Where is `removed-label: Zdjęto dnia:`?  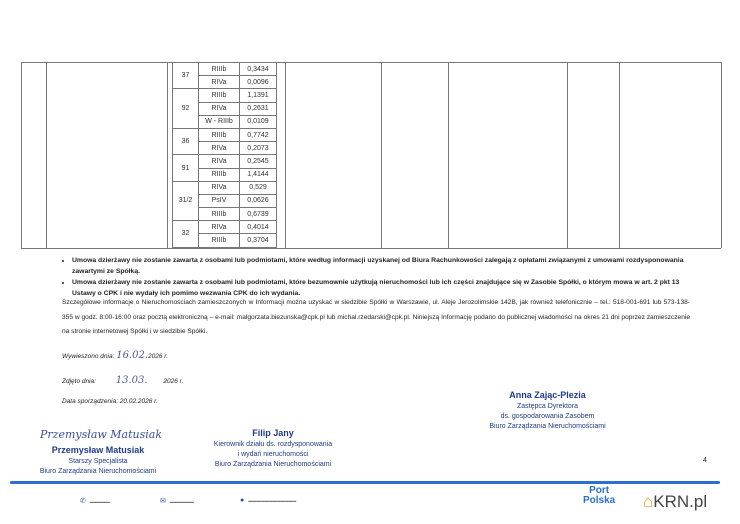
removed-label: Zdjęto dnia: is located at coordinates (79, 381).